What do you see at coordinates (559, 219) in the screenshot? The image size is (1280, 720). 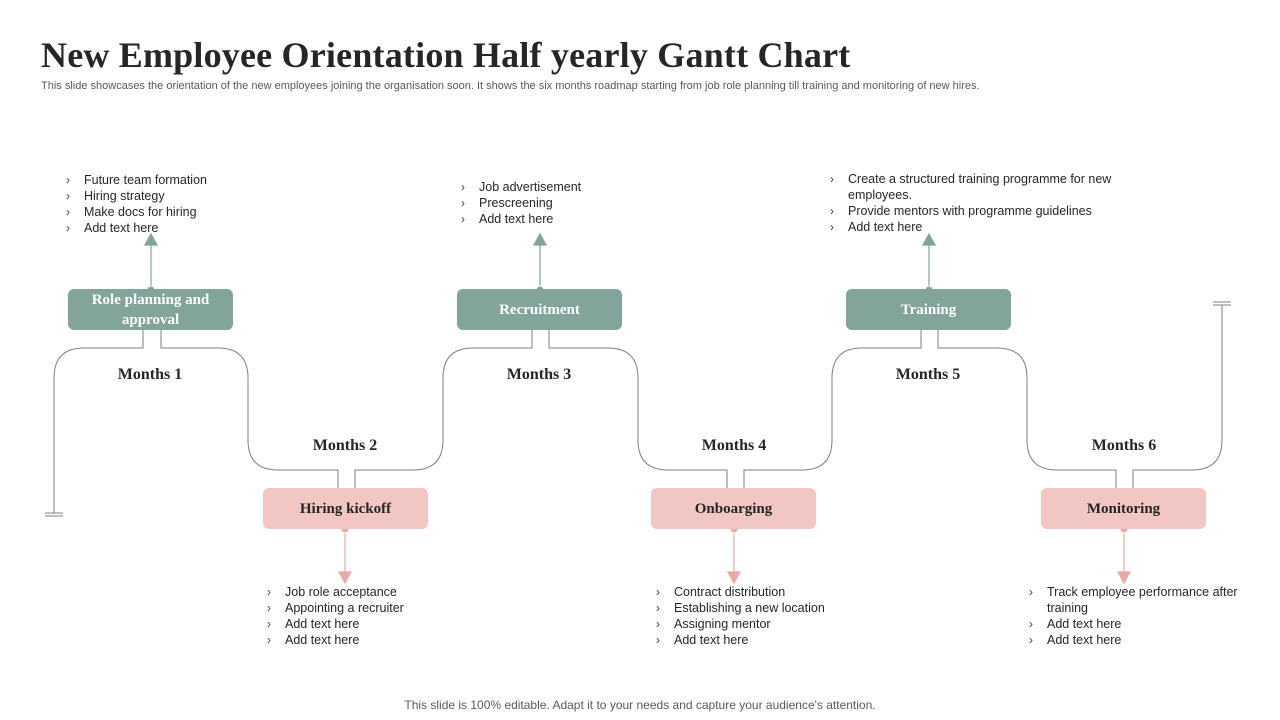 I see `phase-3-point: Add text here` at bounding box center [559, 219].